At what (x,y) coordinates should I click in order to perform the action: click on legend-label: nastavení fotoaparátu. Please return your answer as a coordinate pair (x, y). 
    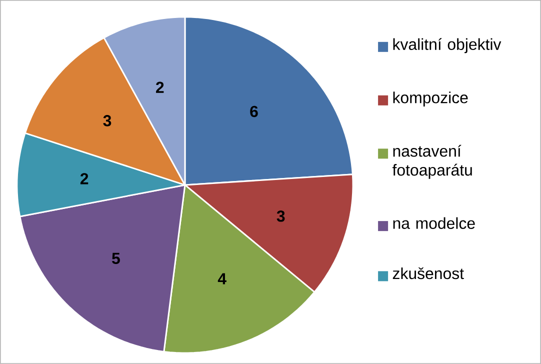
    Looking at the image, I should click on (432, 161).